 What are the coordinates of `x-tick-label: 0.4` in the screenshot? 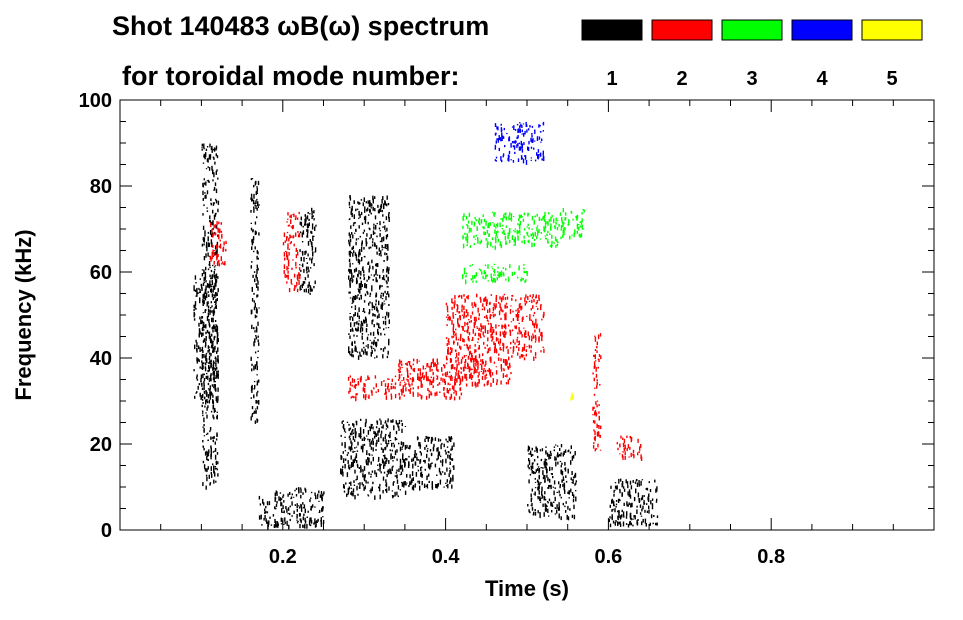 It's located at (446, 557).